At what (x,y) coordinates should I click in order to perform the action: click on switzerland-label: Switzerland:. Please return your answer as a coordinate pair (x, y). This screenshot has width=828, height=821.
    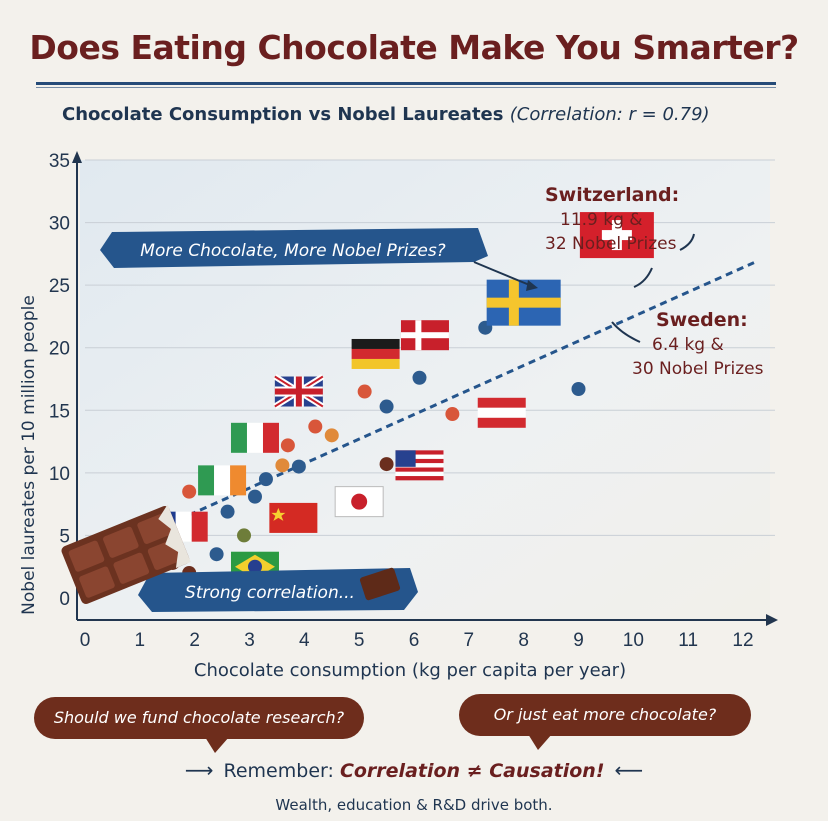
    Looking at the image, I should click on (612, 195).